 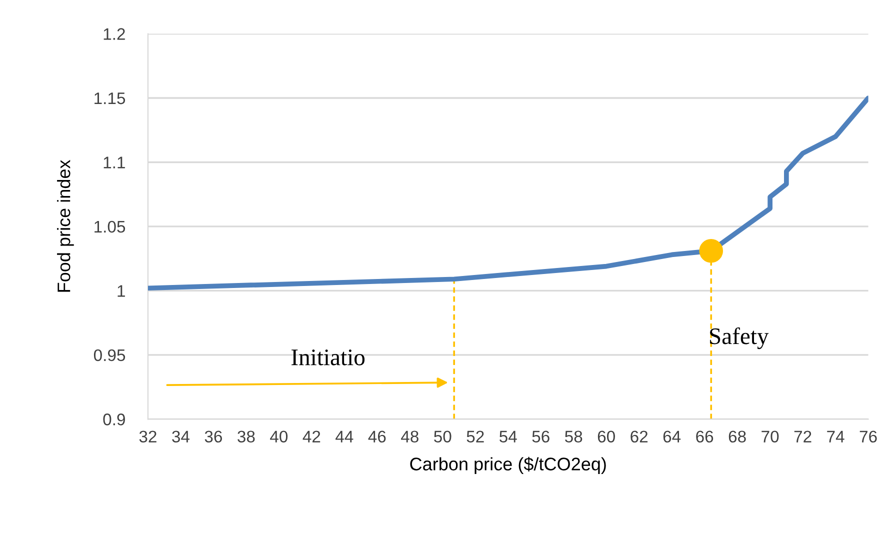 I want to click on x-tick-label: 38, so click(x=246, y=436).